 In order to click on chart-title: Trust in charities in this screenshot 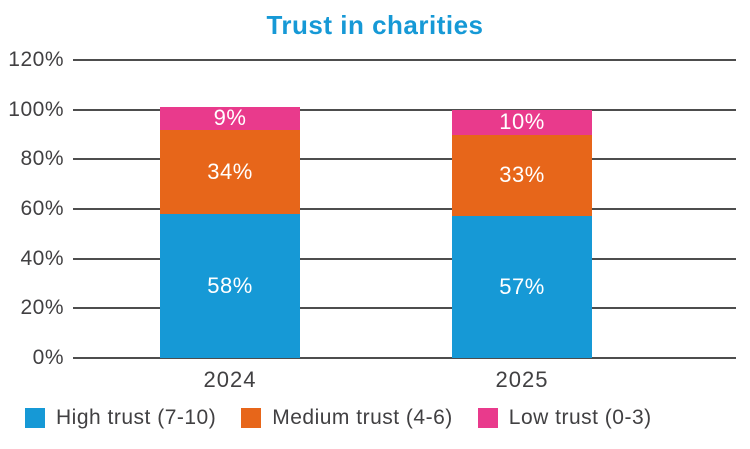, I will do `click(375, 25)`.